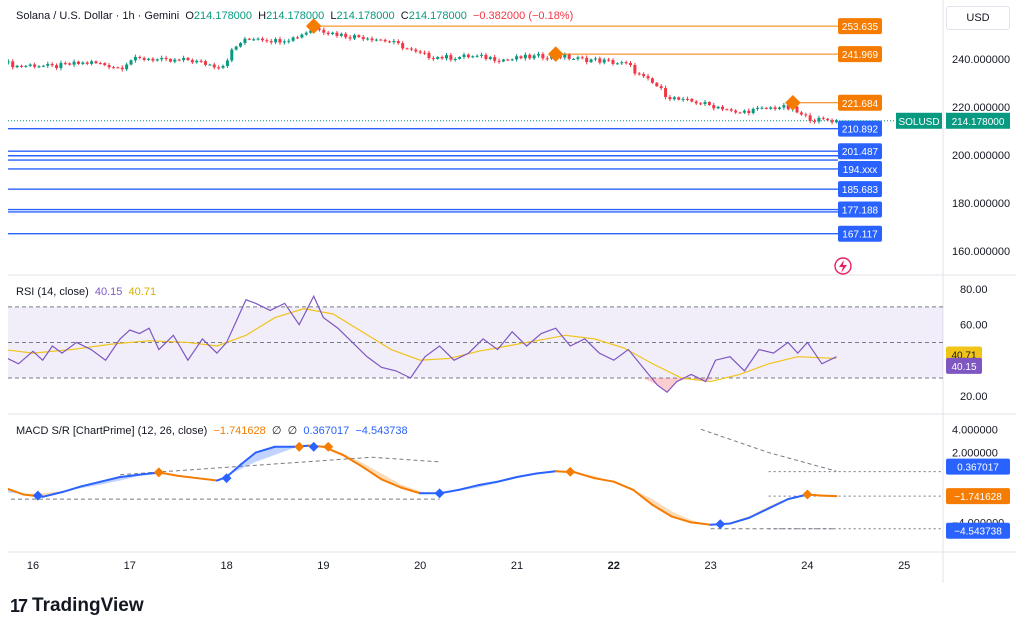  What do you see at coordinates (19, 605) in the screenshot?
I see `tradingview-logo-icon: 17` at bounding box center [19, 605].